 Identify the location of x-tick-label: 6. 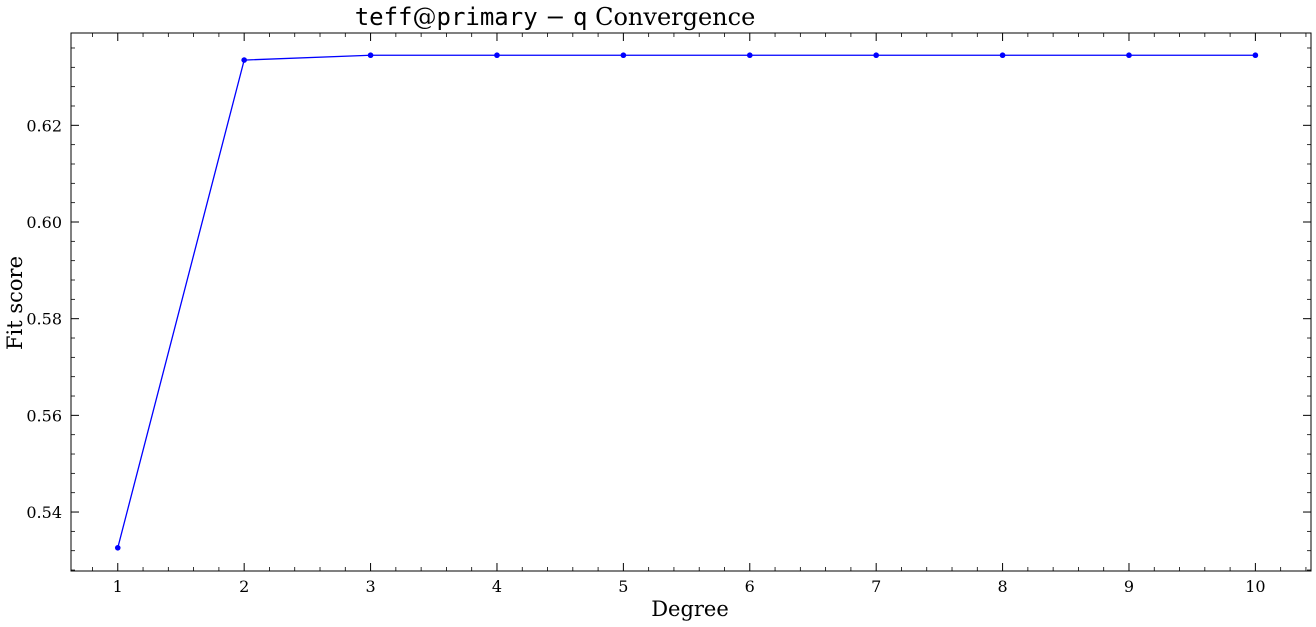
(750, 586).